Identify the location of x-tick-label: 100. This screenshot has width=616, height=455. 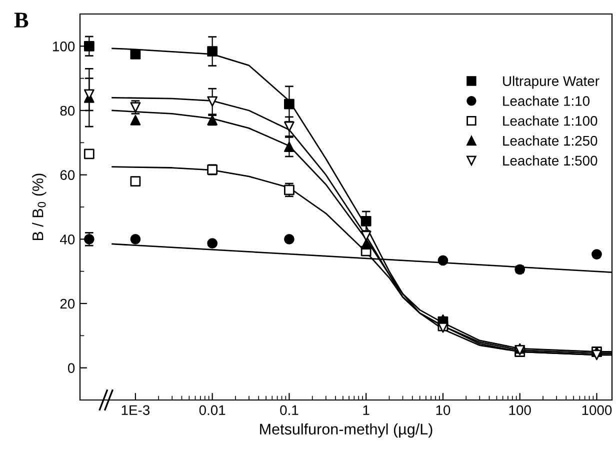
(520, 410).